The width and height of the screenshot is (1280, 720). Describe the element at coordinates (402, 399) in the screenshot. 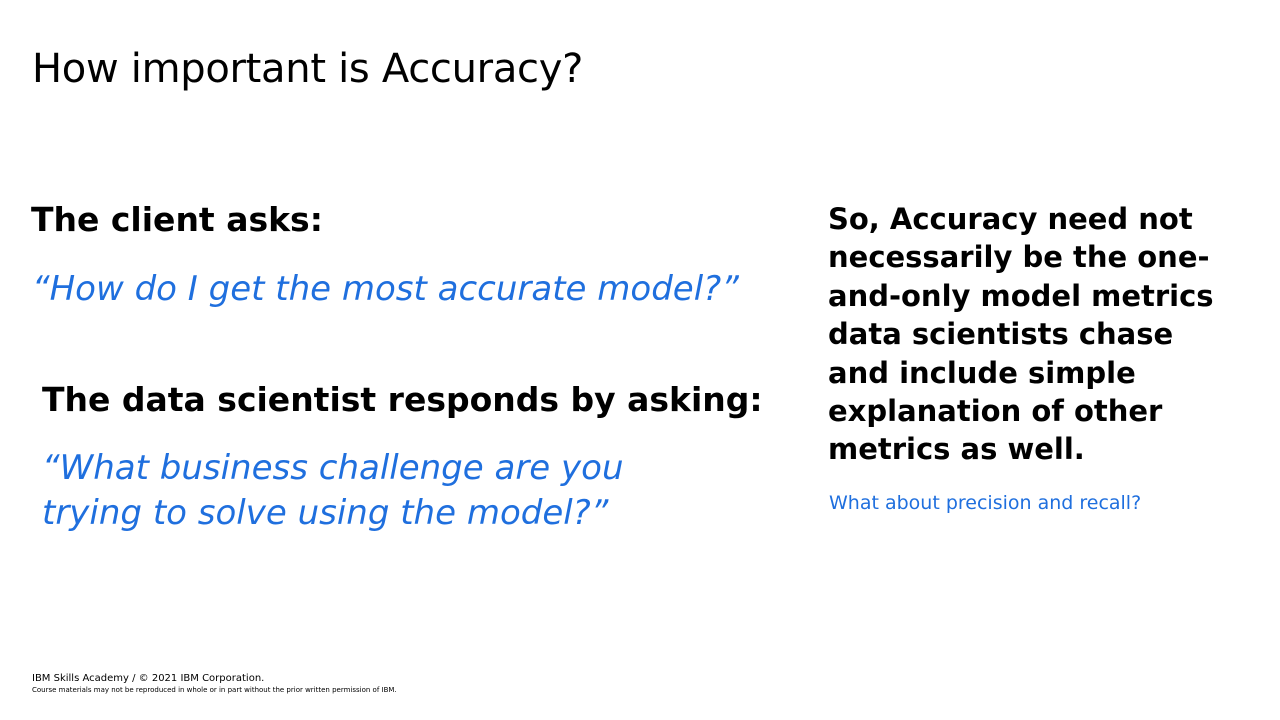

I see `data-scientist-heading: The data scientist responds by asking:` at that location.